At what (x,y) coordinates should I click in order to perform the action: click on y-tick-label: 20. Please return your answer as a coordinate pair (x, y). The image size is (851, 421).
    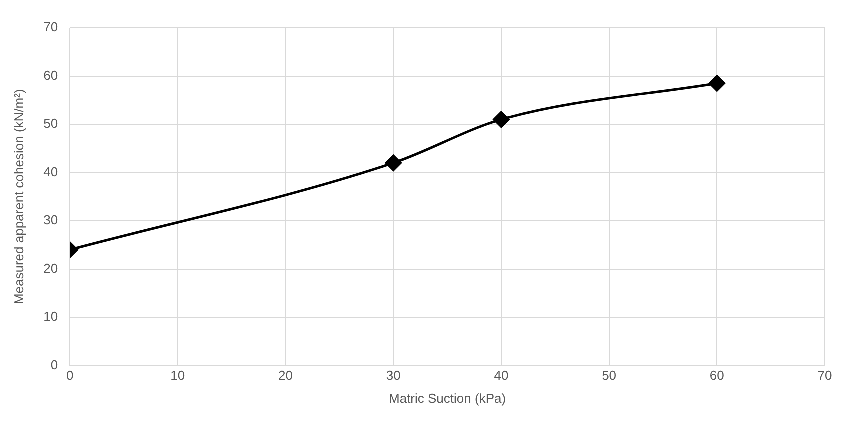
    Looking at the image, I should click on (51, 268).